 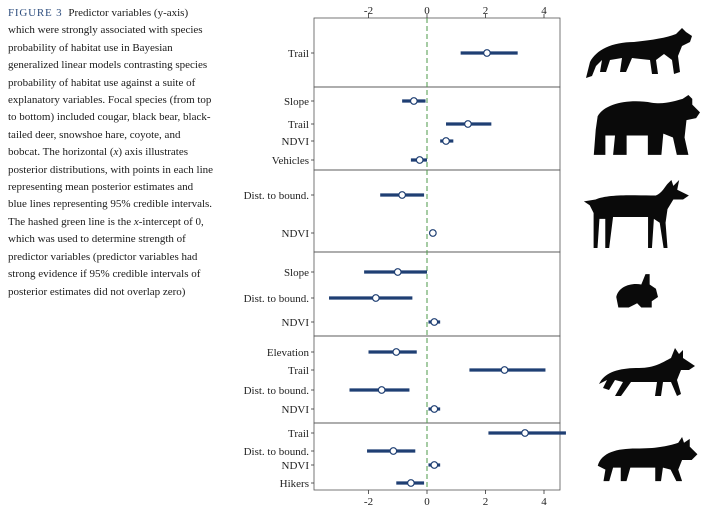 What do you see at coordinates (294, 484) in the screenshot?
I see `predictor-label: Hikers` at bounding box center [294, 484].